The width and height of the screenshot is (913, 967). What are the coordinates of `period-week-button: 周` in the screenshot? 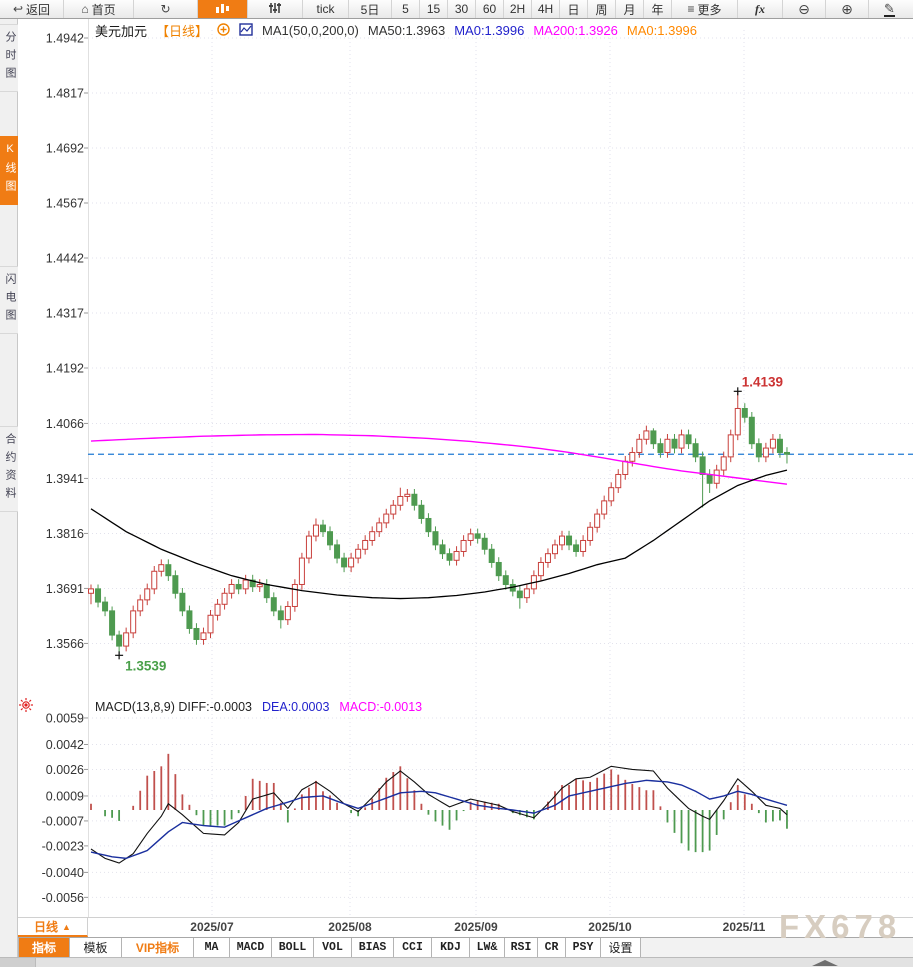 It's located at (602, 9).